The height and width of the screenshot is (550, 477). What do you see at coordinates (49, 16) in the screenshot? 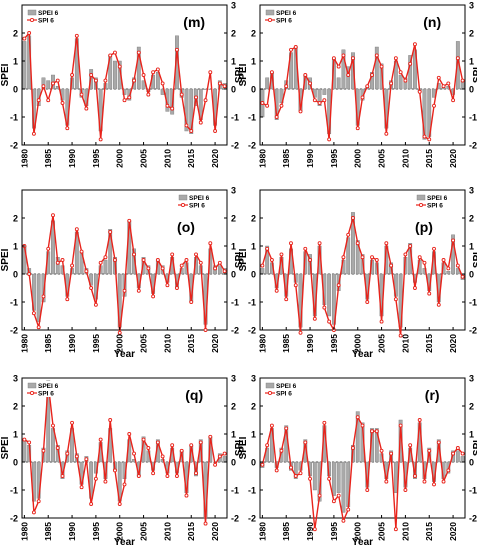
I see `legend-bg` at bounding box center [49, 16].